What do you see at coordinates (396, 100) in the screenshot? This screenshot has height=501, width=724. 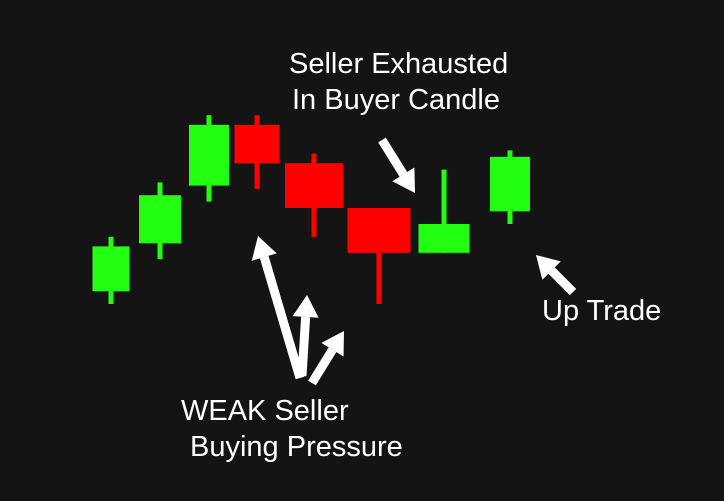 I see `seller-exhausted-line-2: In Buyer Candle` at bounding box center [396, 100].